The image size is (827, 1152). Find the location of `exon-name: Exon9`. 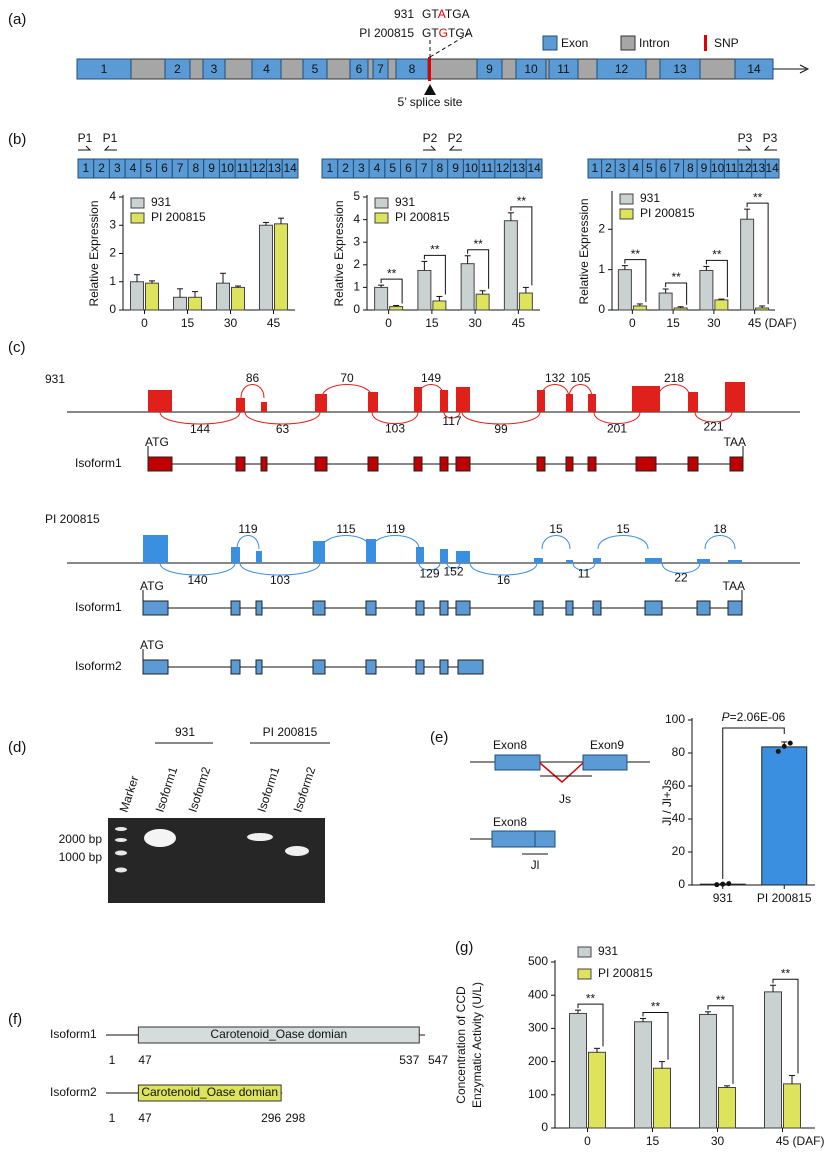

exon-name: Exon9 is located at coordinates (607, 745).